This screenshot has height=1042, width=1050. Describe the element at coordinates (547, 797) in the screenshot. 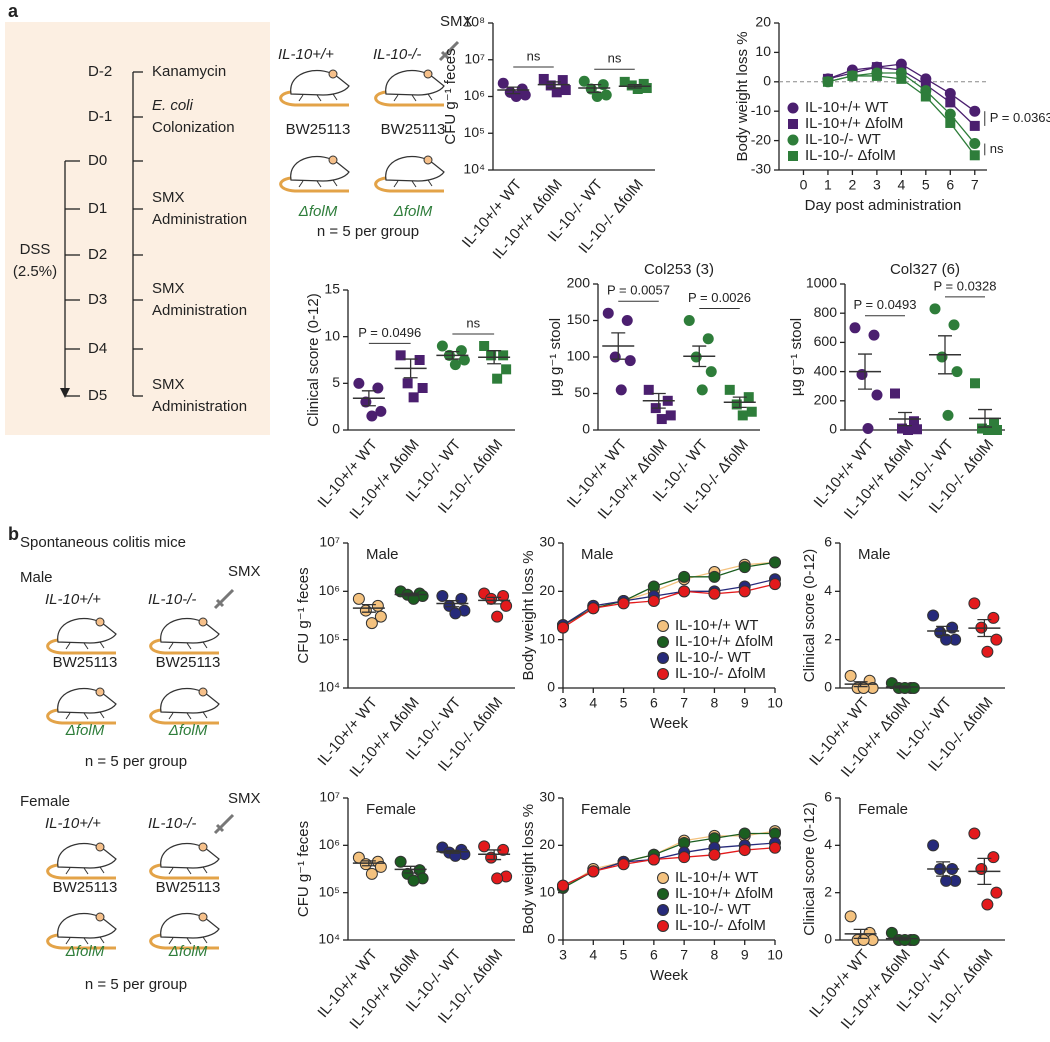

I see `y-tick-label: 30` at that location.